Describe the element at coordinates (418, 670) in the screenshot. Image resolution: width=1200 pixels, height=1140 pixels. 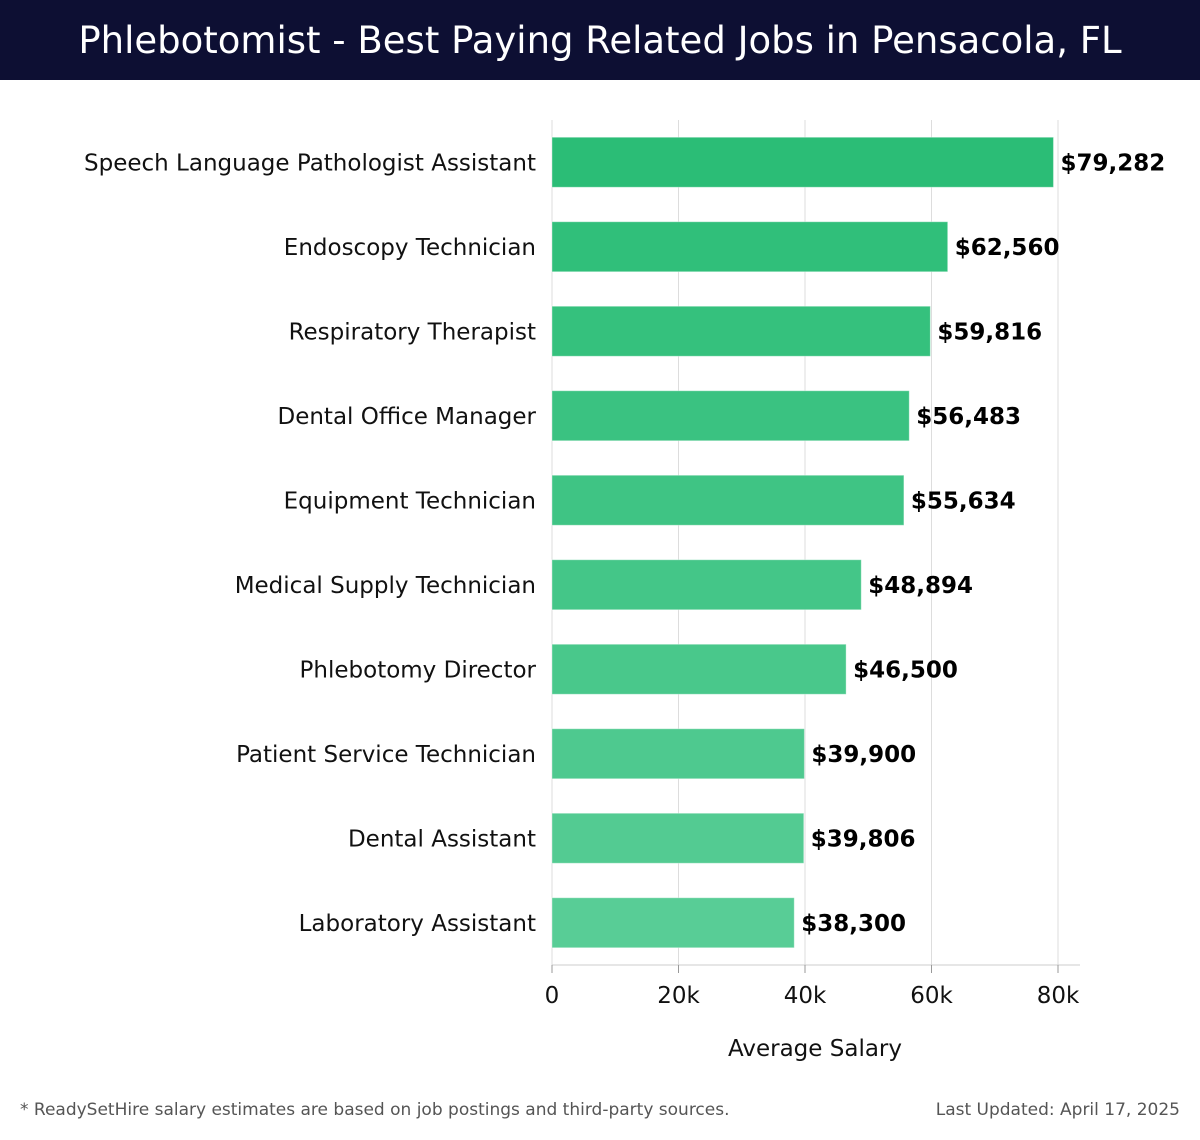
I see `category-label: Phlebotomy Director` at that location.